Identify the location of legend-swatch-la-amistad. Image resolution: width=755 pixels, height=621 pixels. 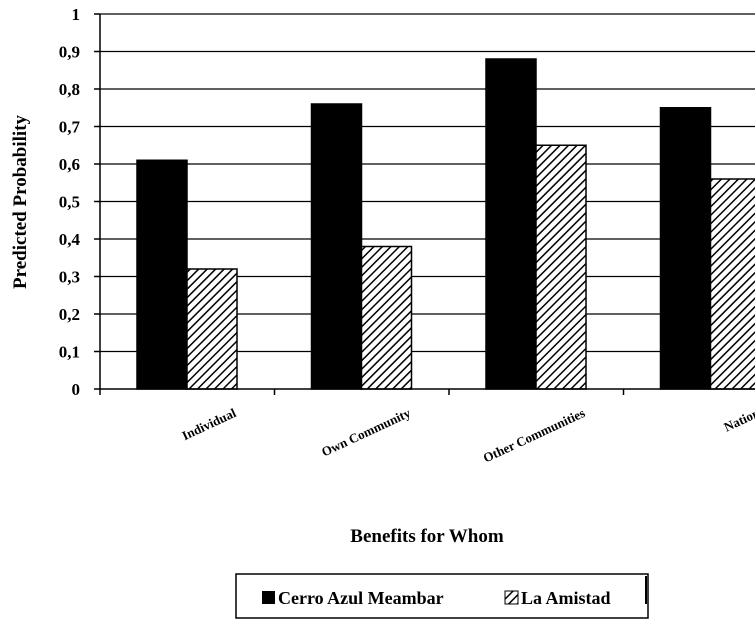
(511, 597).